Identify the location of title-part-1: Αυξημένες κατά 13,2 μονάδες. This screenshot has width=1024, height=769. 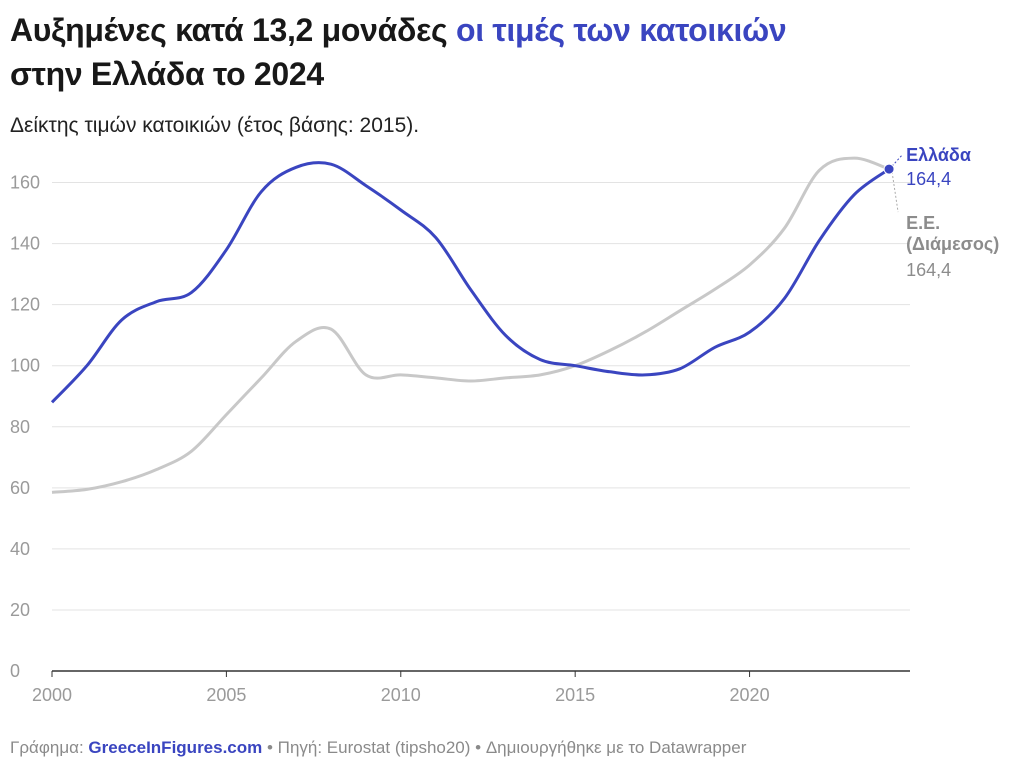
(233, 30).